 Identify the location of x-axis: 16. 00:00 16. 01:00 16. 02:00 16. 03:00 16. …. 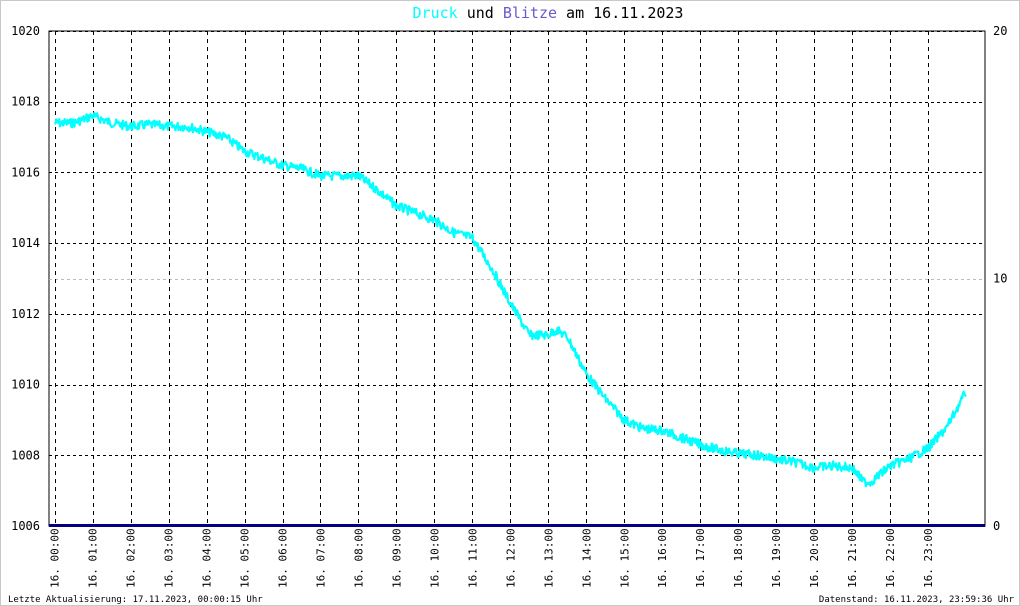
(492, 558).